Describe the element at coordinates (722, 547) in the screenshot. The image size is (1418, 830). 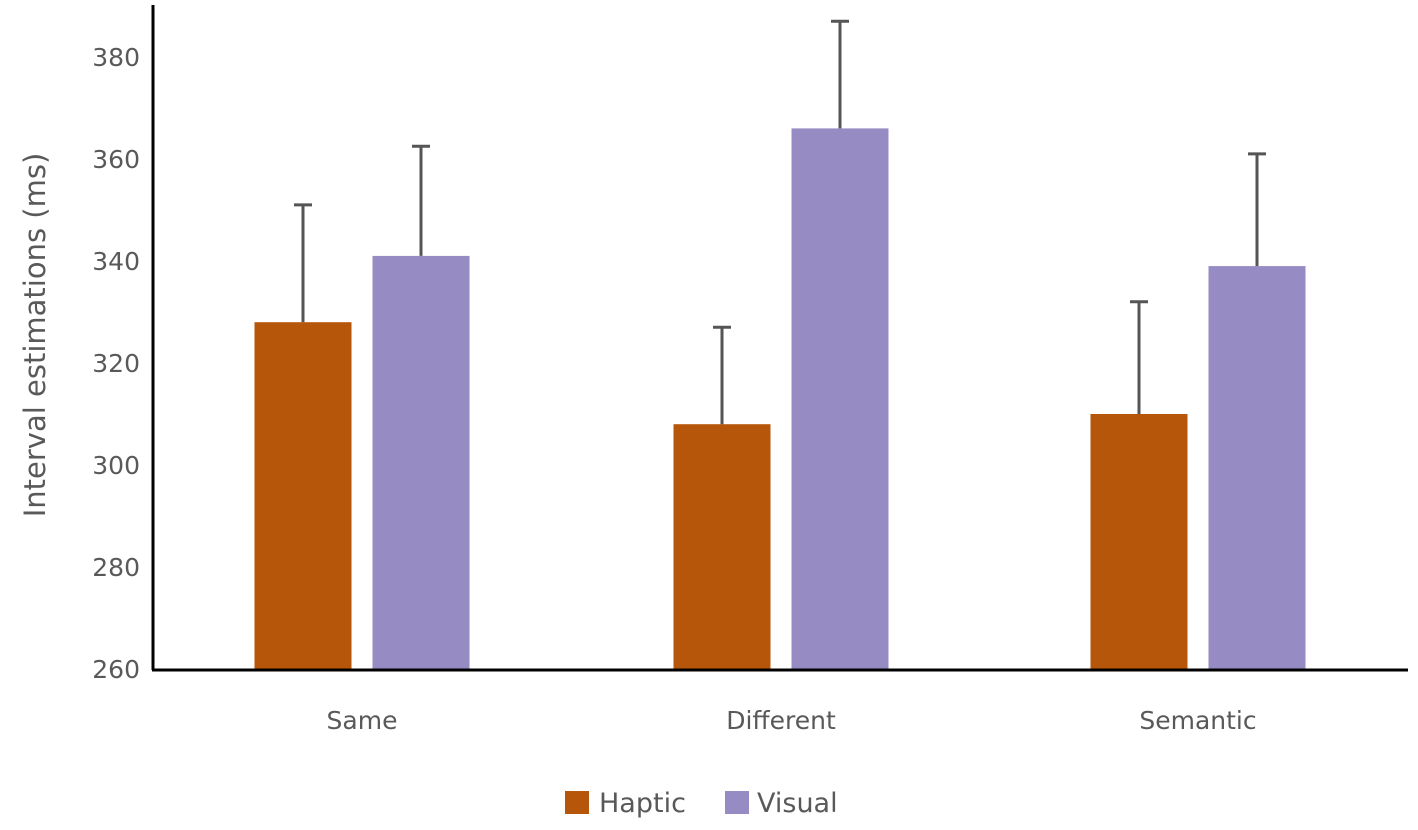
I see `bar-haptic-different` at that location.